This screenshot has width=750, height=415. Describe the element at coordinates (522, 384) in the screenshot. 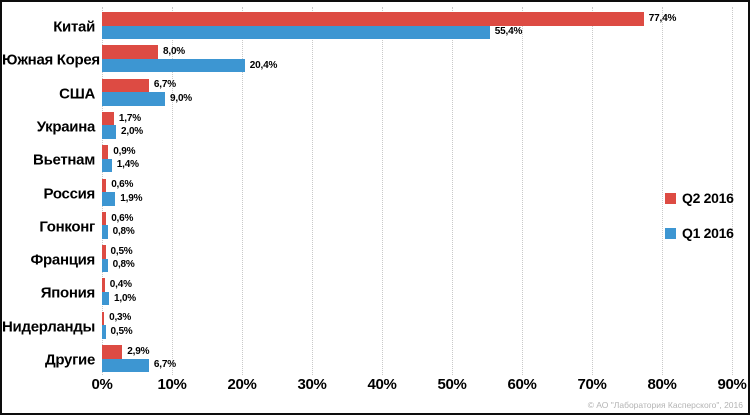

I see `x-tick-label: 60%` at that location.